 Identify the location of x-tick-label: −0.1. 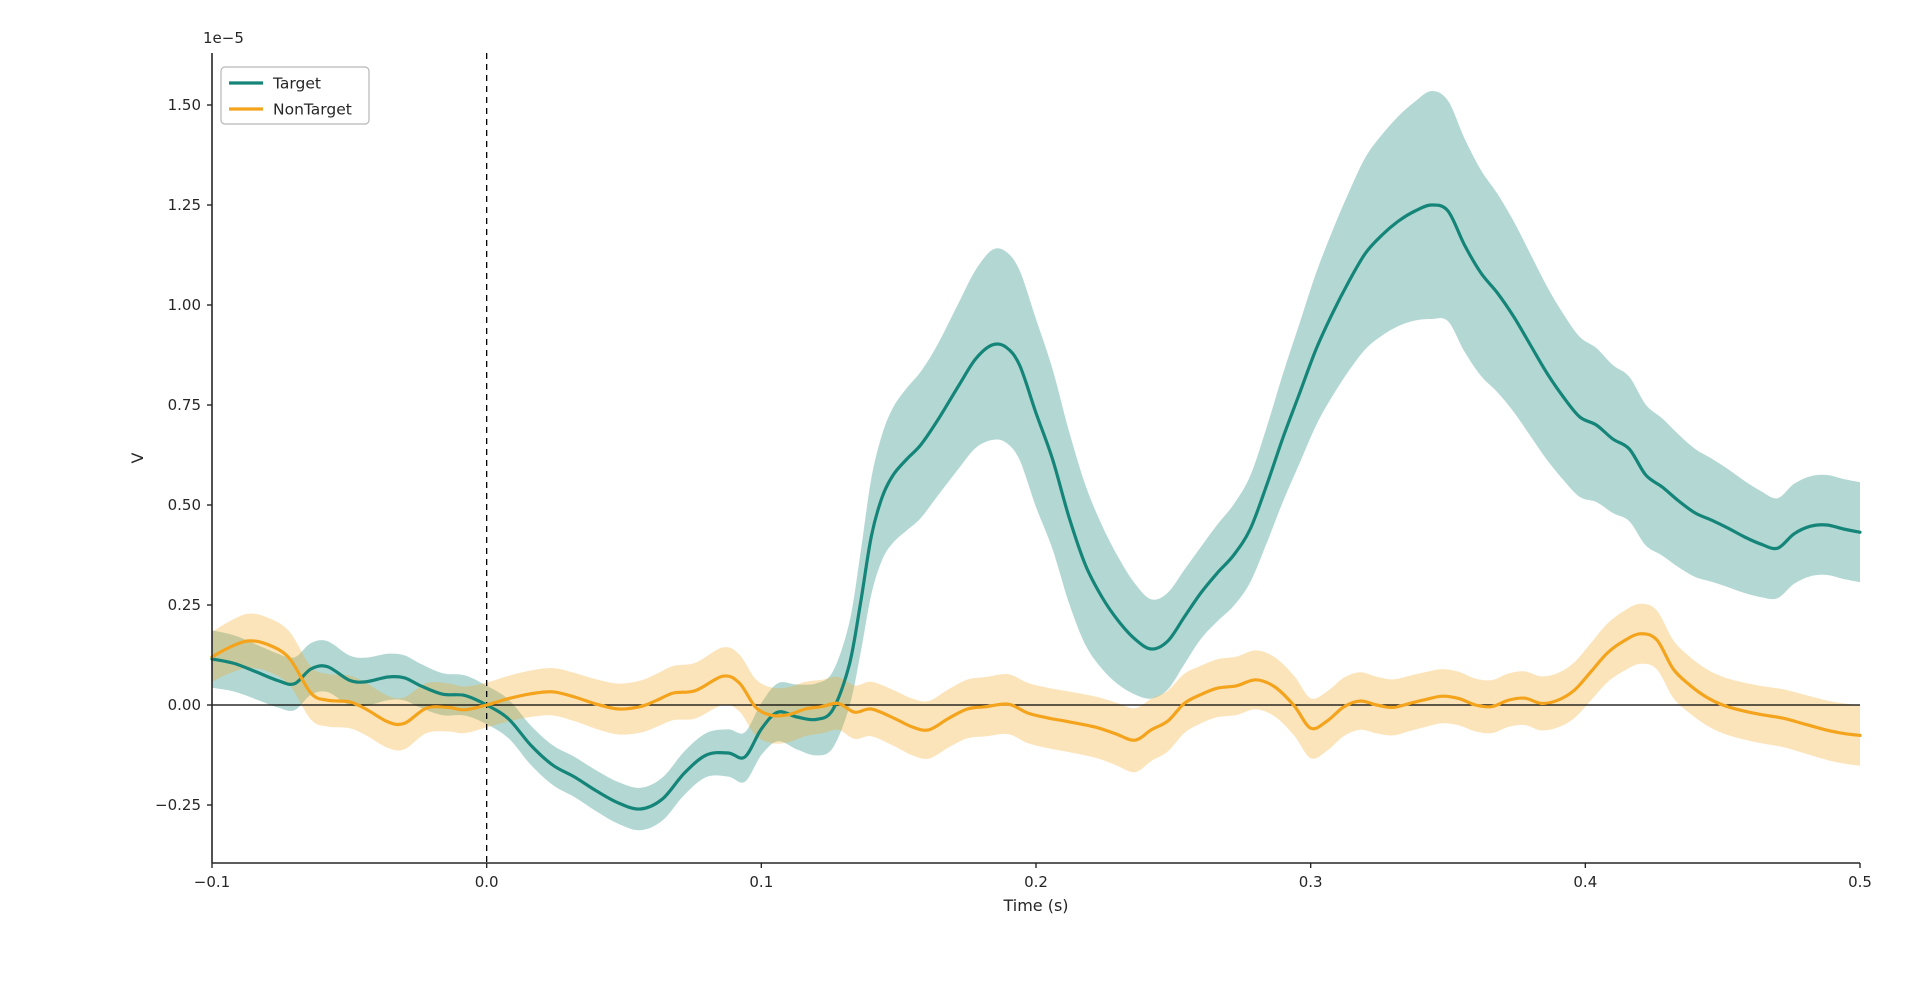
(212, 882).